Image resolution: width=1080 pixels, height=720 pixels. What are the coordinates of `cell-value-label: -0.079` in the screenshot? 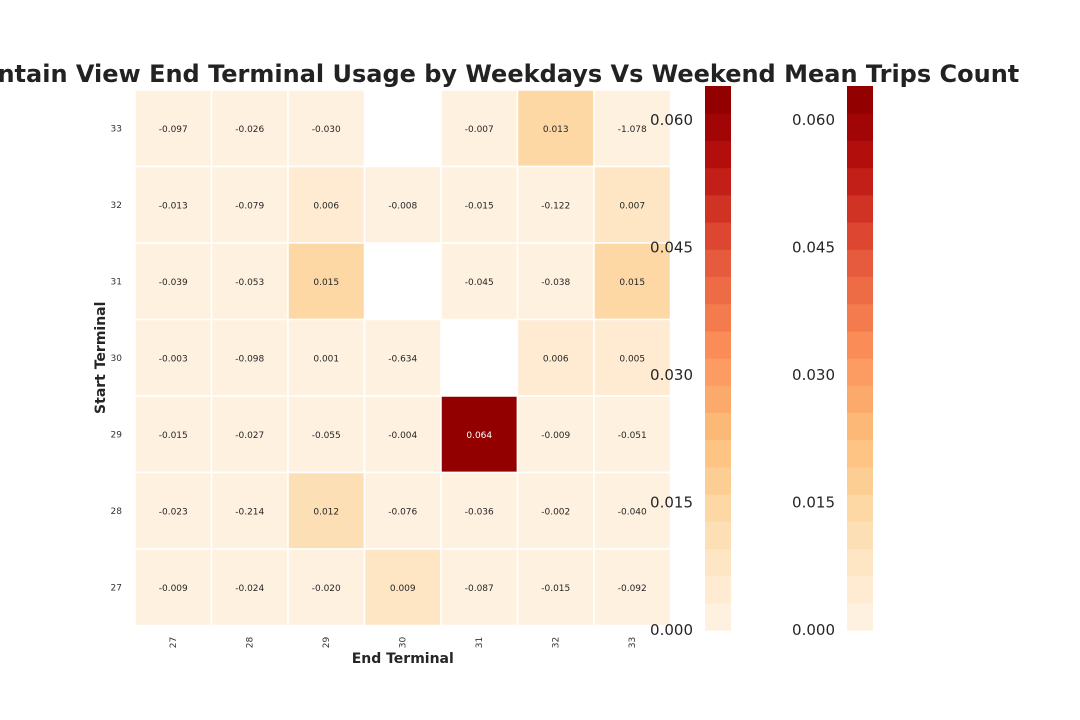 It's located at (249, 206).